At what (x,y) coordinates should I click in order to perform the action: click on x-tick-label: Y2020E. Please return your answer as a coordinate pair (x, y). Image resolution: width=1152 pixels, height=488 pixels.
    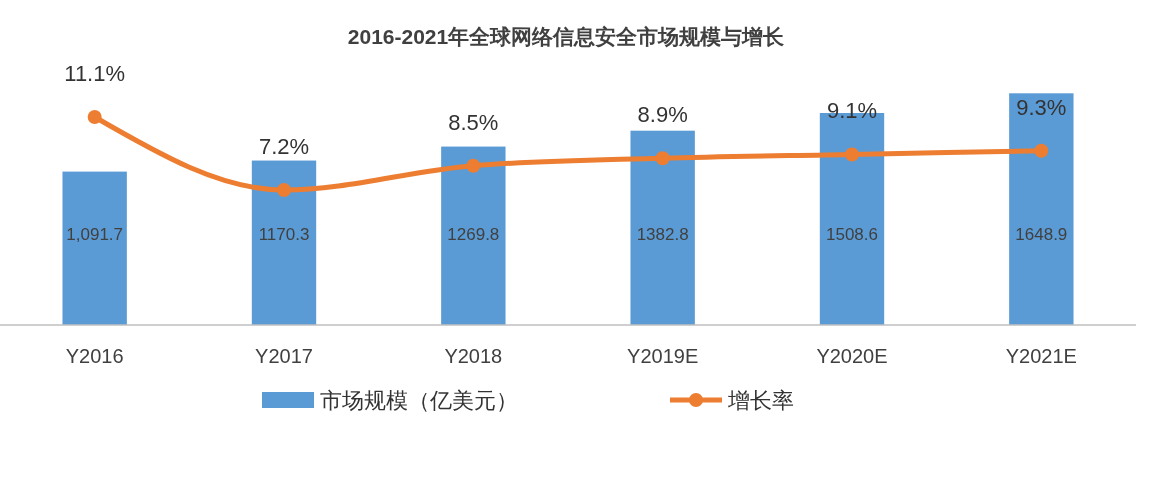
    Looking at the image, I should click on (852, 356).